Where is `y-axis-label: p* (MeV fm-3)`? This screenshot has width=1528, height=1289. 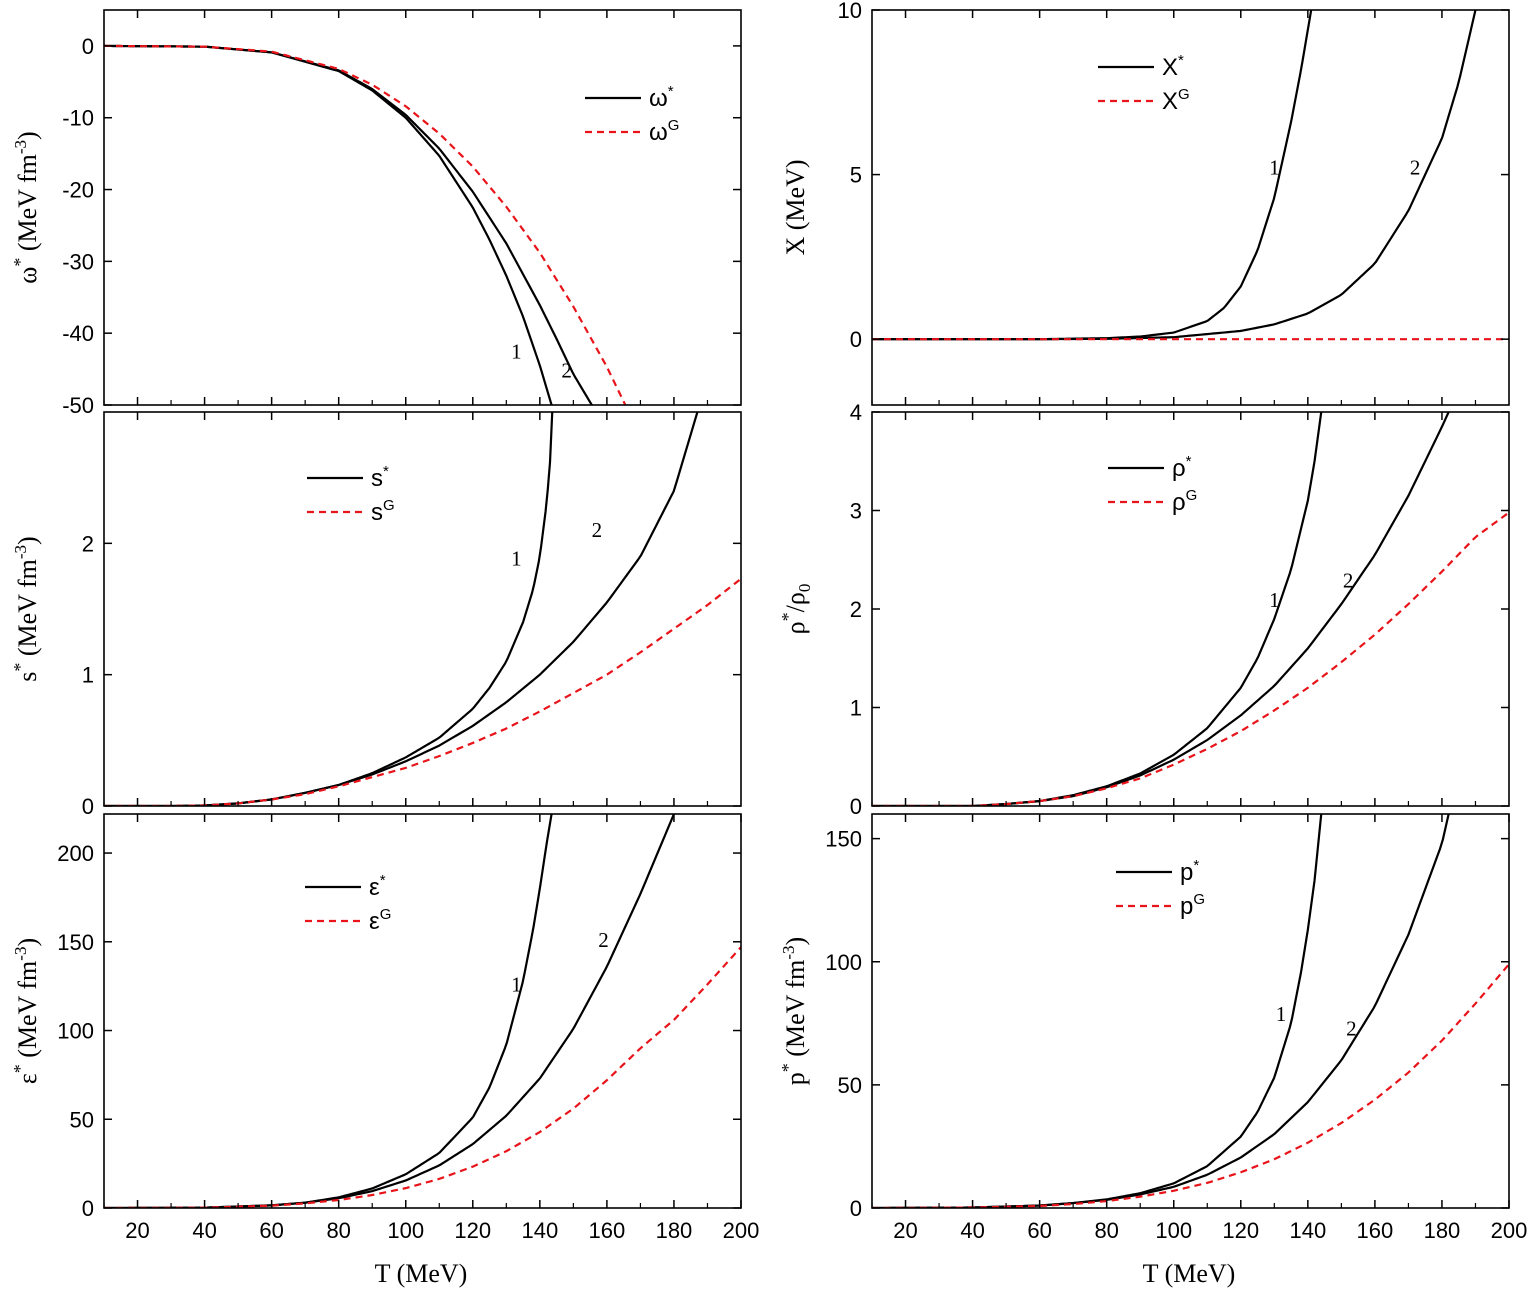 y-axis-label: p* (MeV fm-3) is located at coordinates (794, 1011).